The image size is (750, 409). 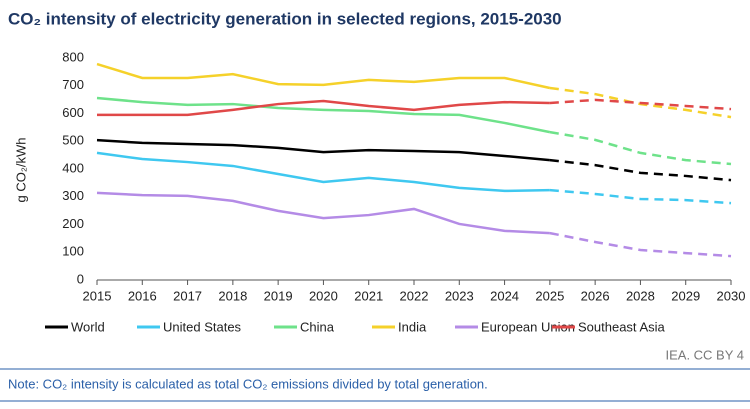 What do you see at coordinates (73, 195) in the screenshot?
I see `y-tick-label: 300` at bounding box center [73, 195].